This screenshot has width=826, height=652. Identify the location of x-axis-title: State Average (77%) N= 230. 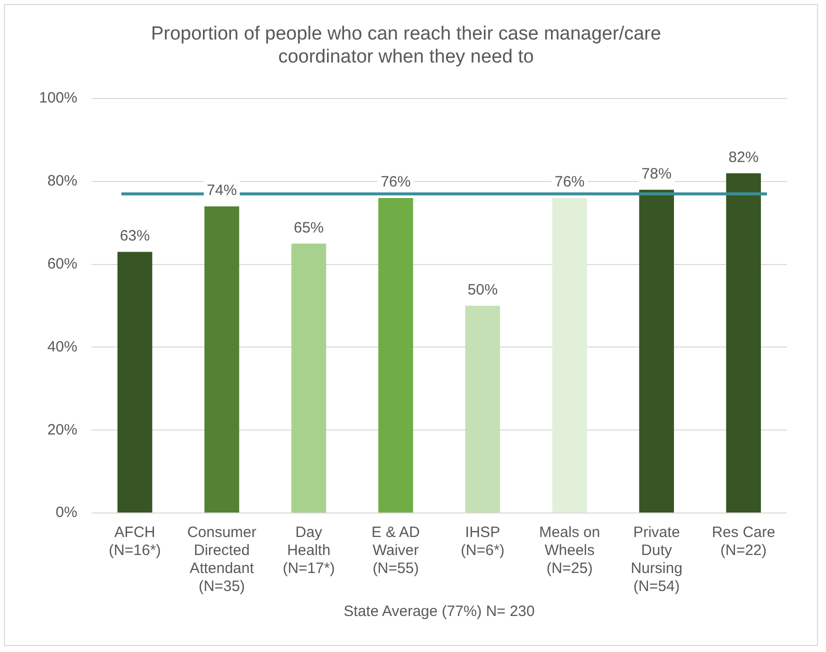
(439, 611).